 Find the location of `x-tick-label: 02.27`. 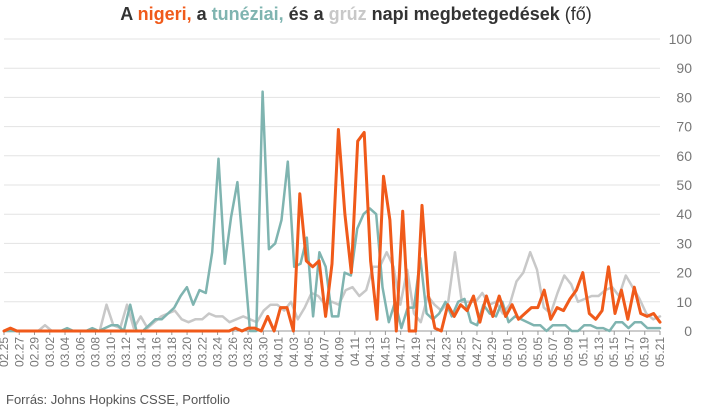

x-tick-label: 02.27 is located at coordinates (19, 352).